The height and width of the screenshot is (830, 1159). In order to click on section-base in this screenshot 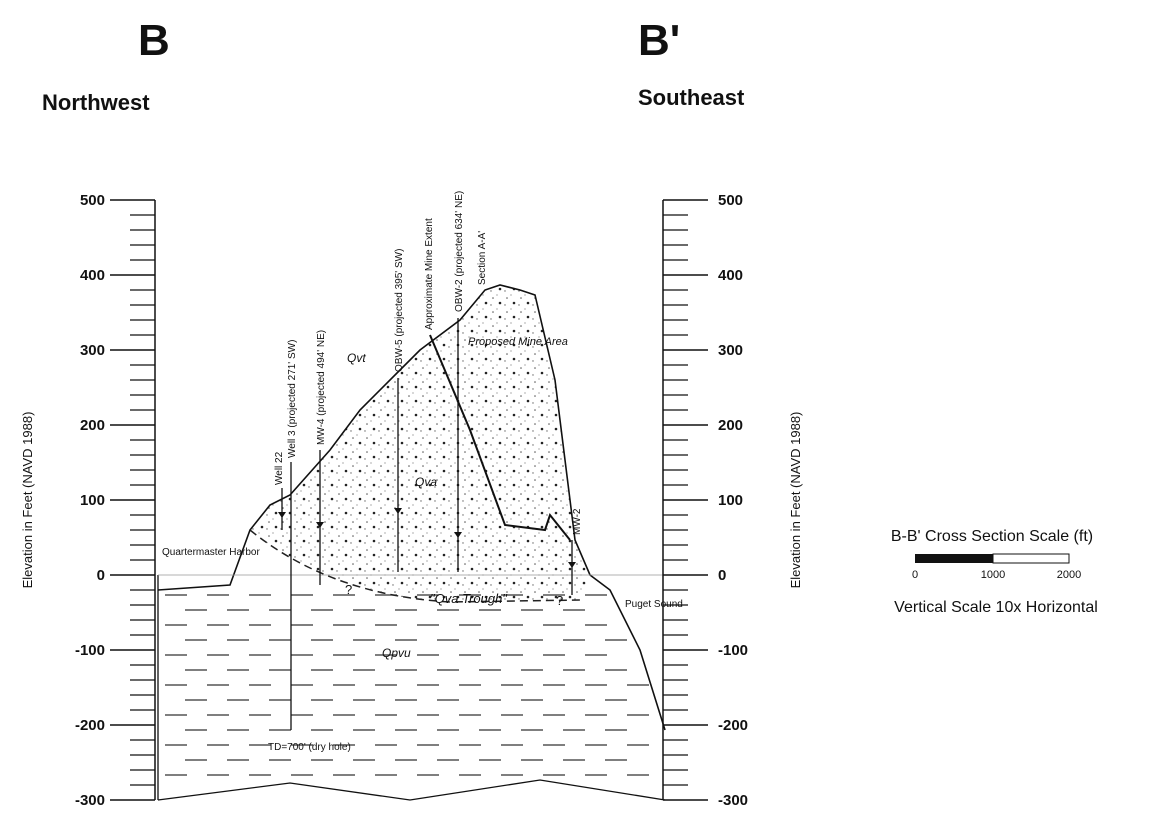, I will do `click(411, 790)`.